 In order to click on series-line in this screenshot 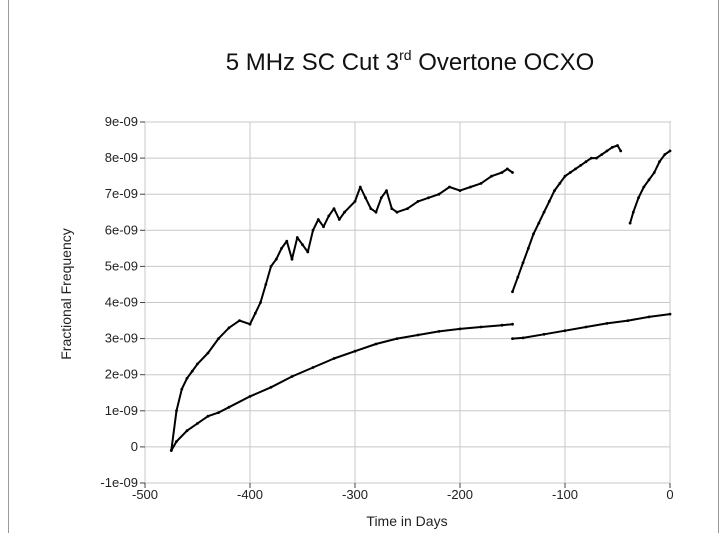, I will do `click(566, 218)`.